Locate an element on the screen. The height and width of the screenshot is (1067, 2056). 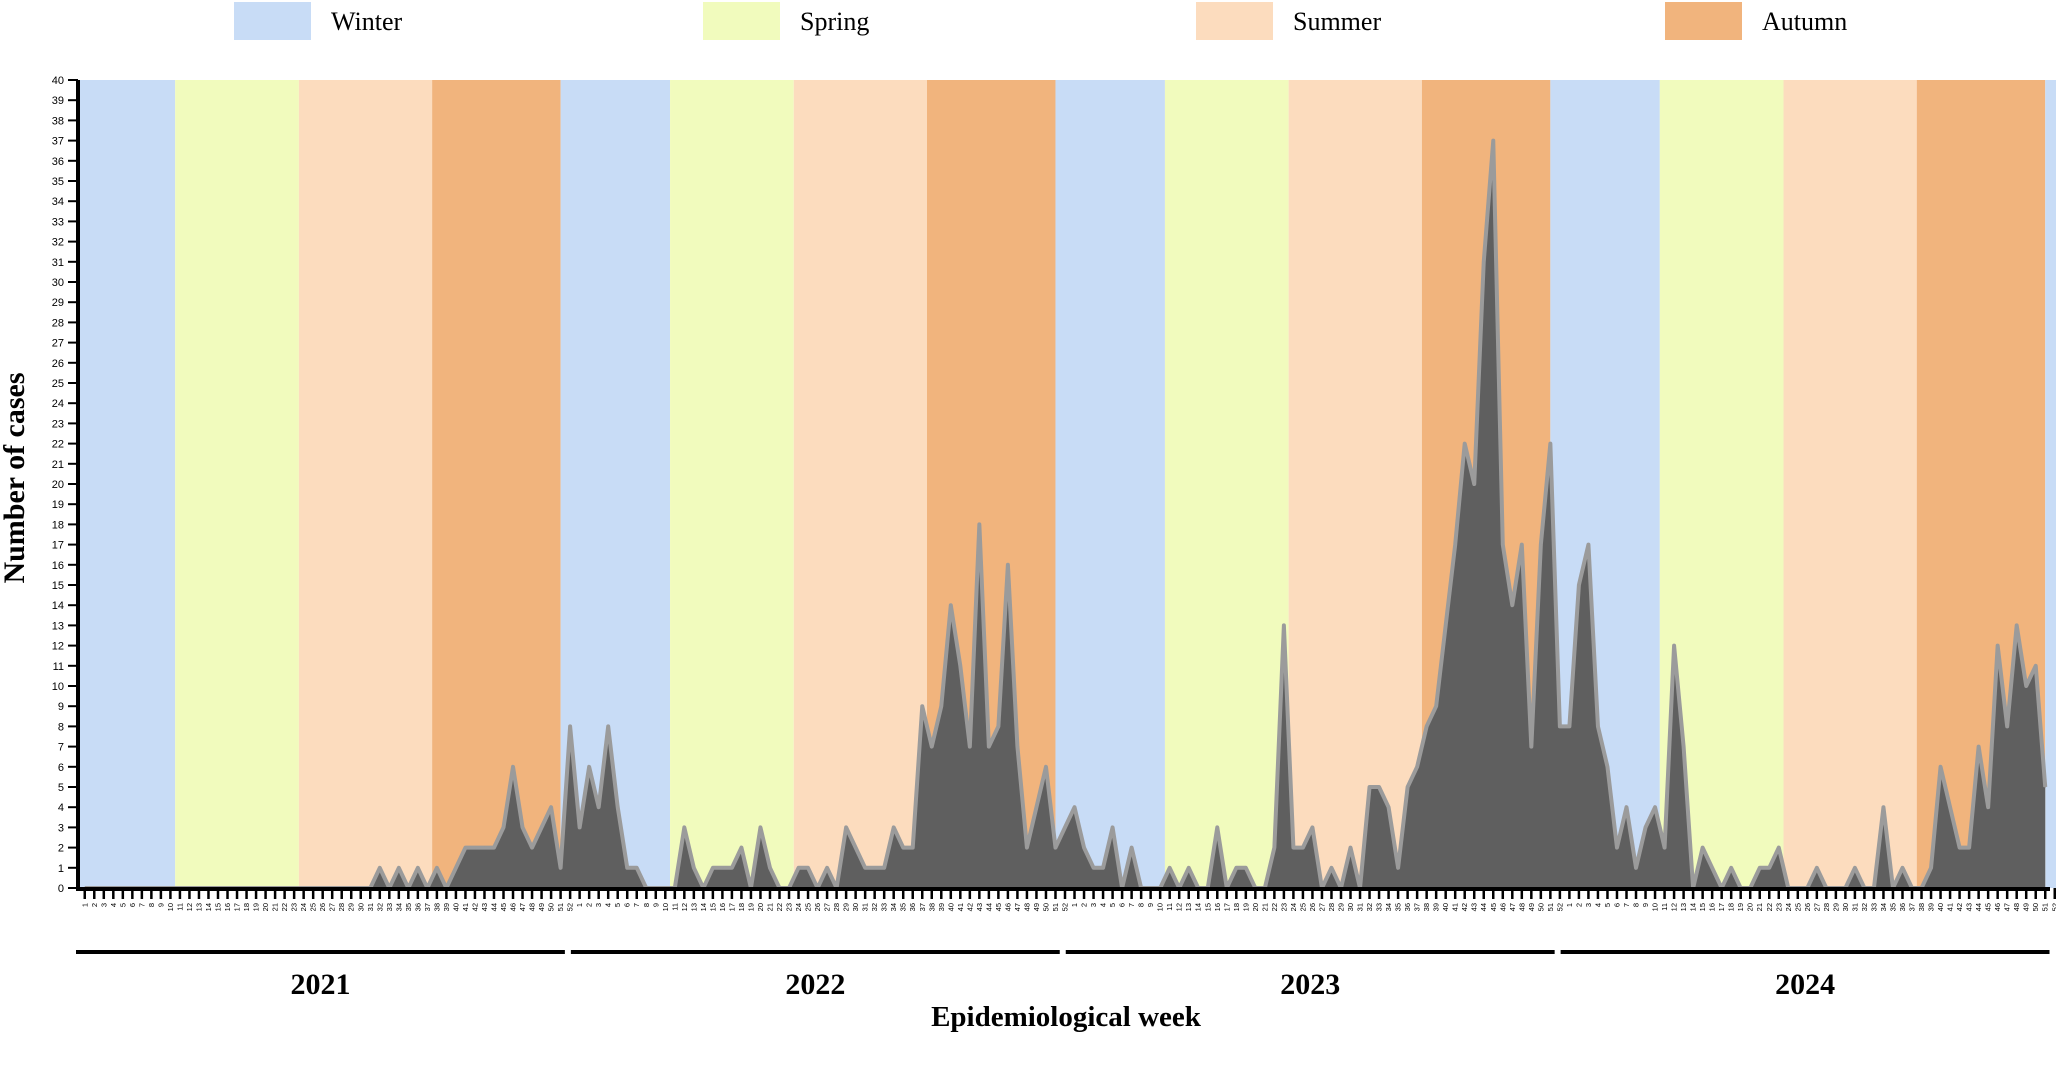
x-tick-label: 24 is located at coordinates (303, 907).